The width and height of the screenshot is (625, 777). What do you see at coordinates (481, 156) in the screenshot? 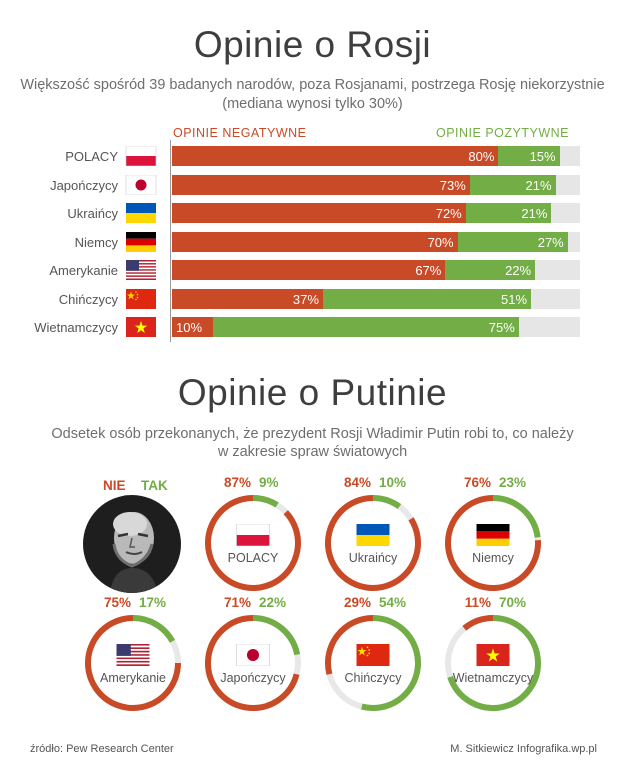
I see `bar-negative-value-label: 80%` at bounding box center [481, 156].